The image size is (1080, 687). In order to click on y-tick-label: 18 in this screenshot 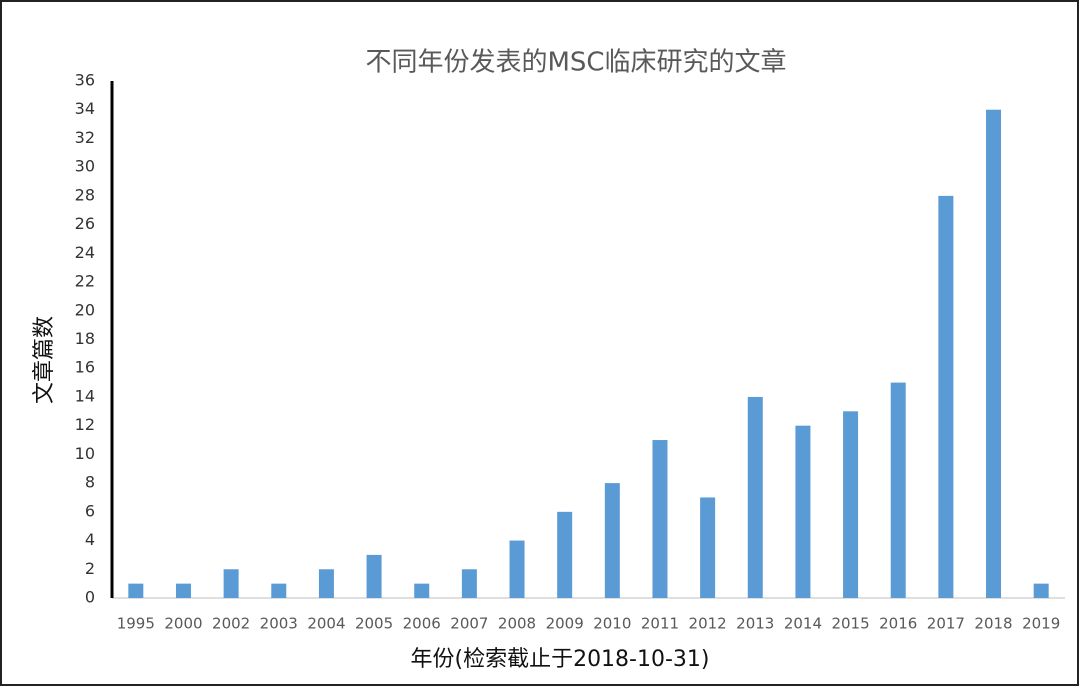, I will do `click(85, 338)`.